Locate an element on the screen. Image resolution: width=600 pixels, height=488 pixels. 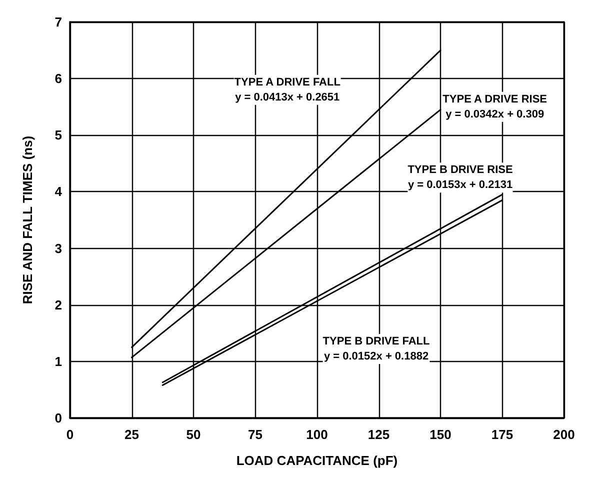
annotation: TYPE B DRIVE FALL y = 0.0152x + 0.1882 is located at coordinates (376, 348).